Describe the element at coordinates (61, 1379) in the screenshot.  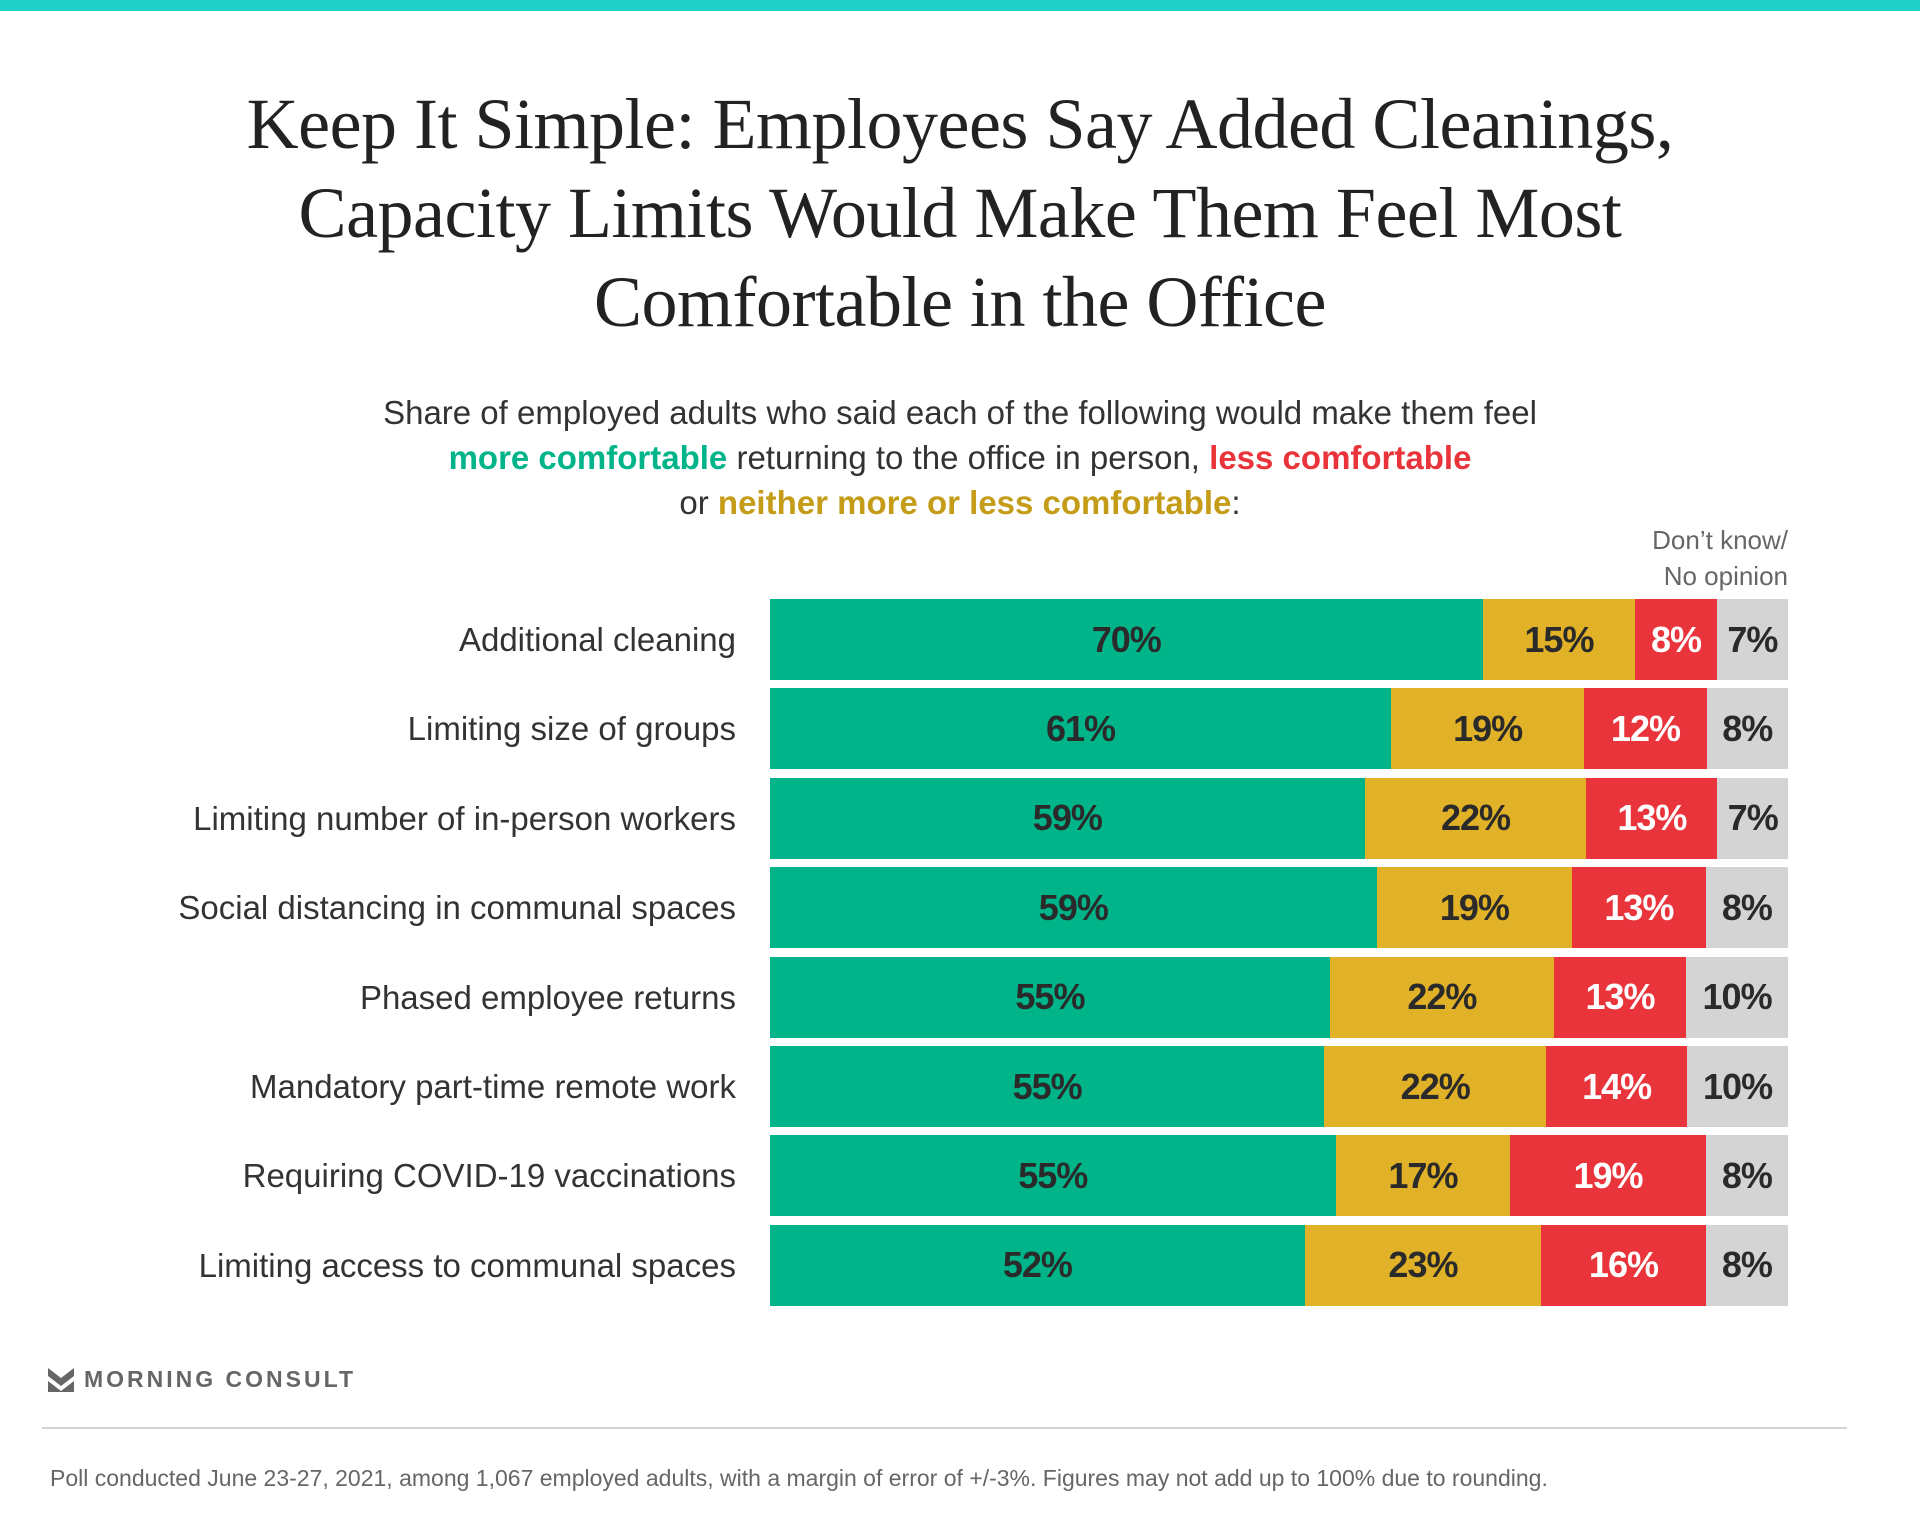
I see `morning-consult-logo-icon` at that location.